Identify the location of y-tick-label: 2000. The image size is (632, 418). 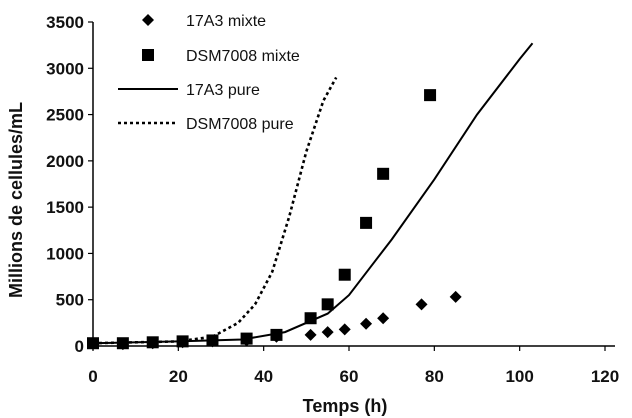
(65, 161).